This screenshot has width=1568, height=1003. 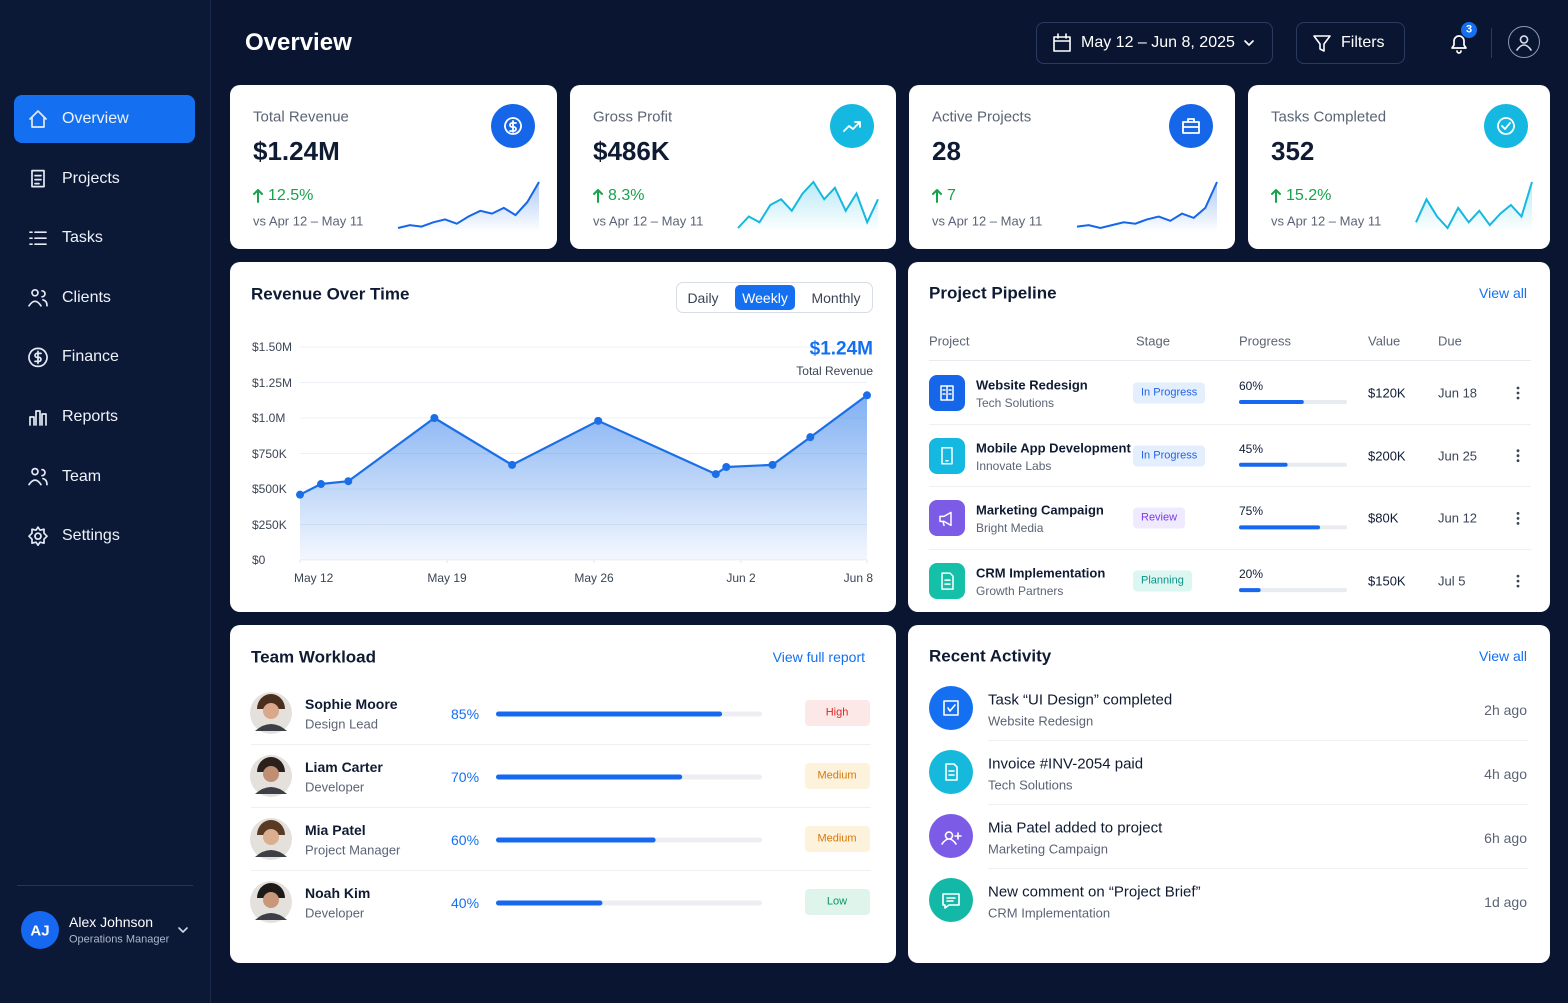 I want to click on activity-subtitle: CRM Implementation, so click(x=1049, y=913).